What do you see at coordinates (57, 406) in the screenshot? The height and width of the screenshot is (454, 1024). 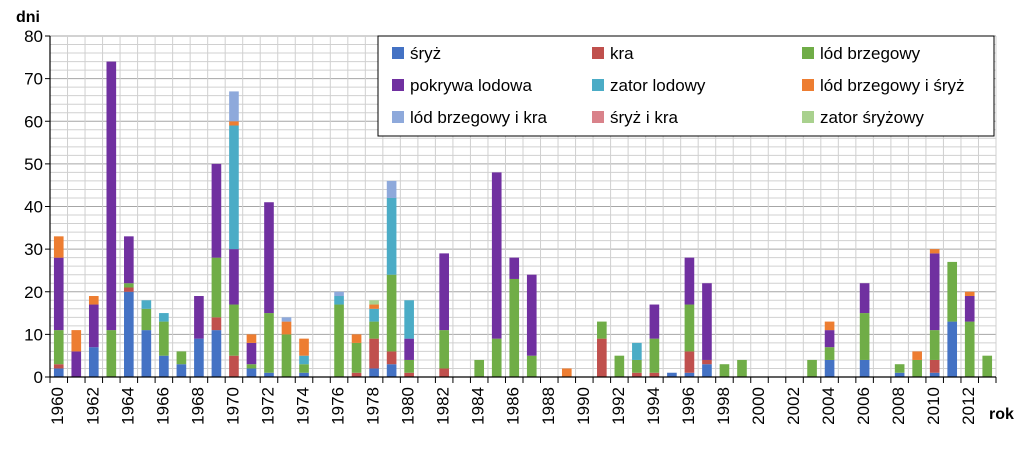 I see `x-tick-label: 1960` at bounding box center [57, 406].